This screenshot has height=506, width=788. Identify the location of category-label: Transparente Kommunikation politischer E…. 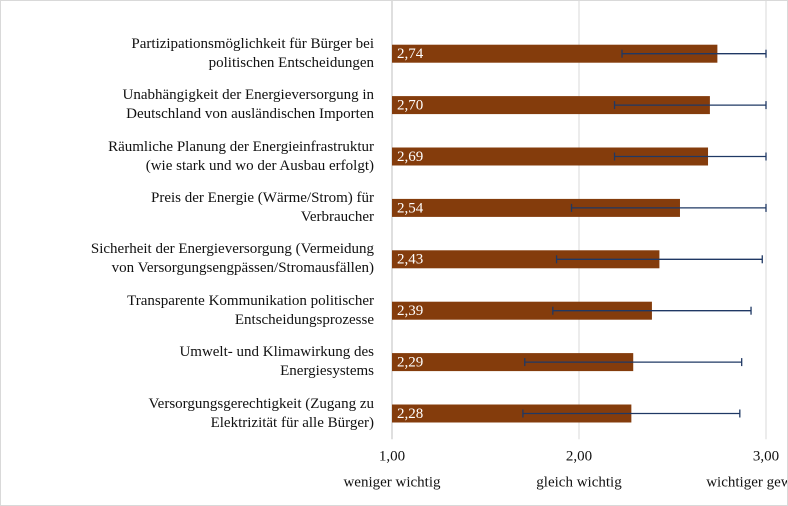
(250, 310).